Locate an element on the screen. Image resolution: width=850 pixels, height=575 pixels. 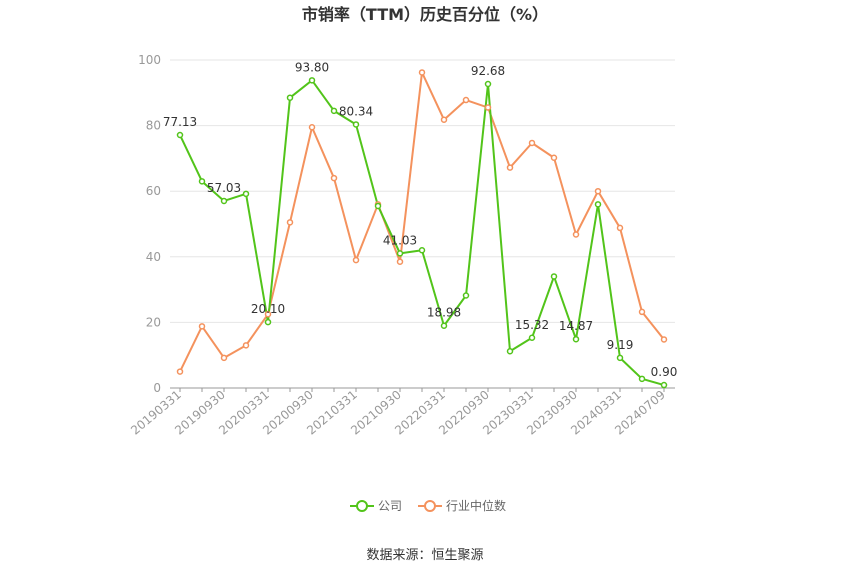
data-label: 93.80 is located at coordinates (312, 67).